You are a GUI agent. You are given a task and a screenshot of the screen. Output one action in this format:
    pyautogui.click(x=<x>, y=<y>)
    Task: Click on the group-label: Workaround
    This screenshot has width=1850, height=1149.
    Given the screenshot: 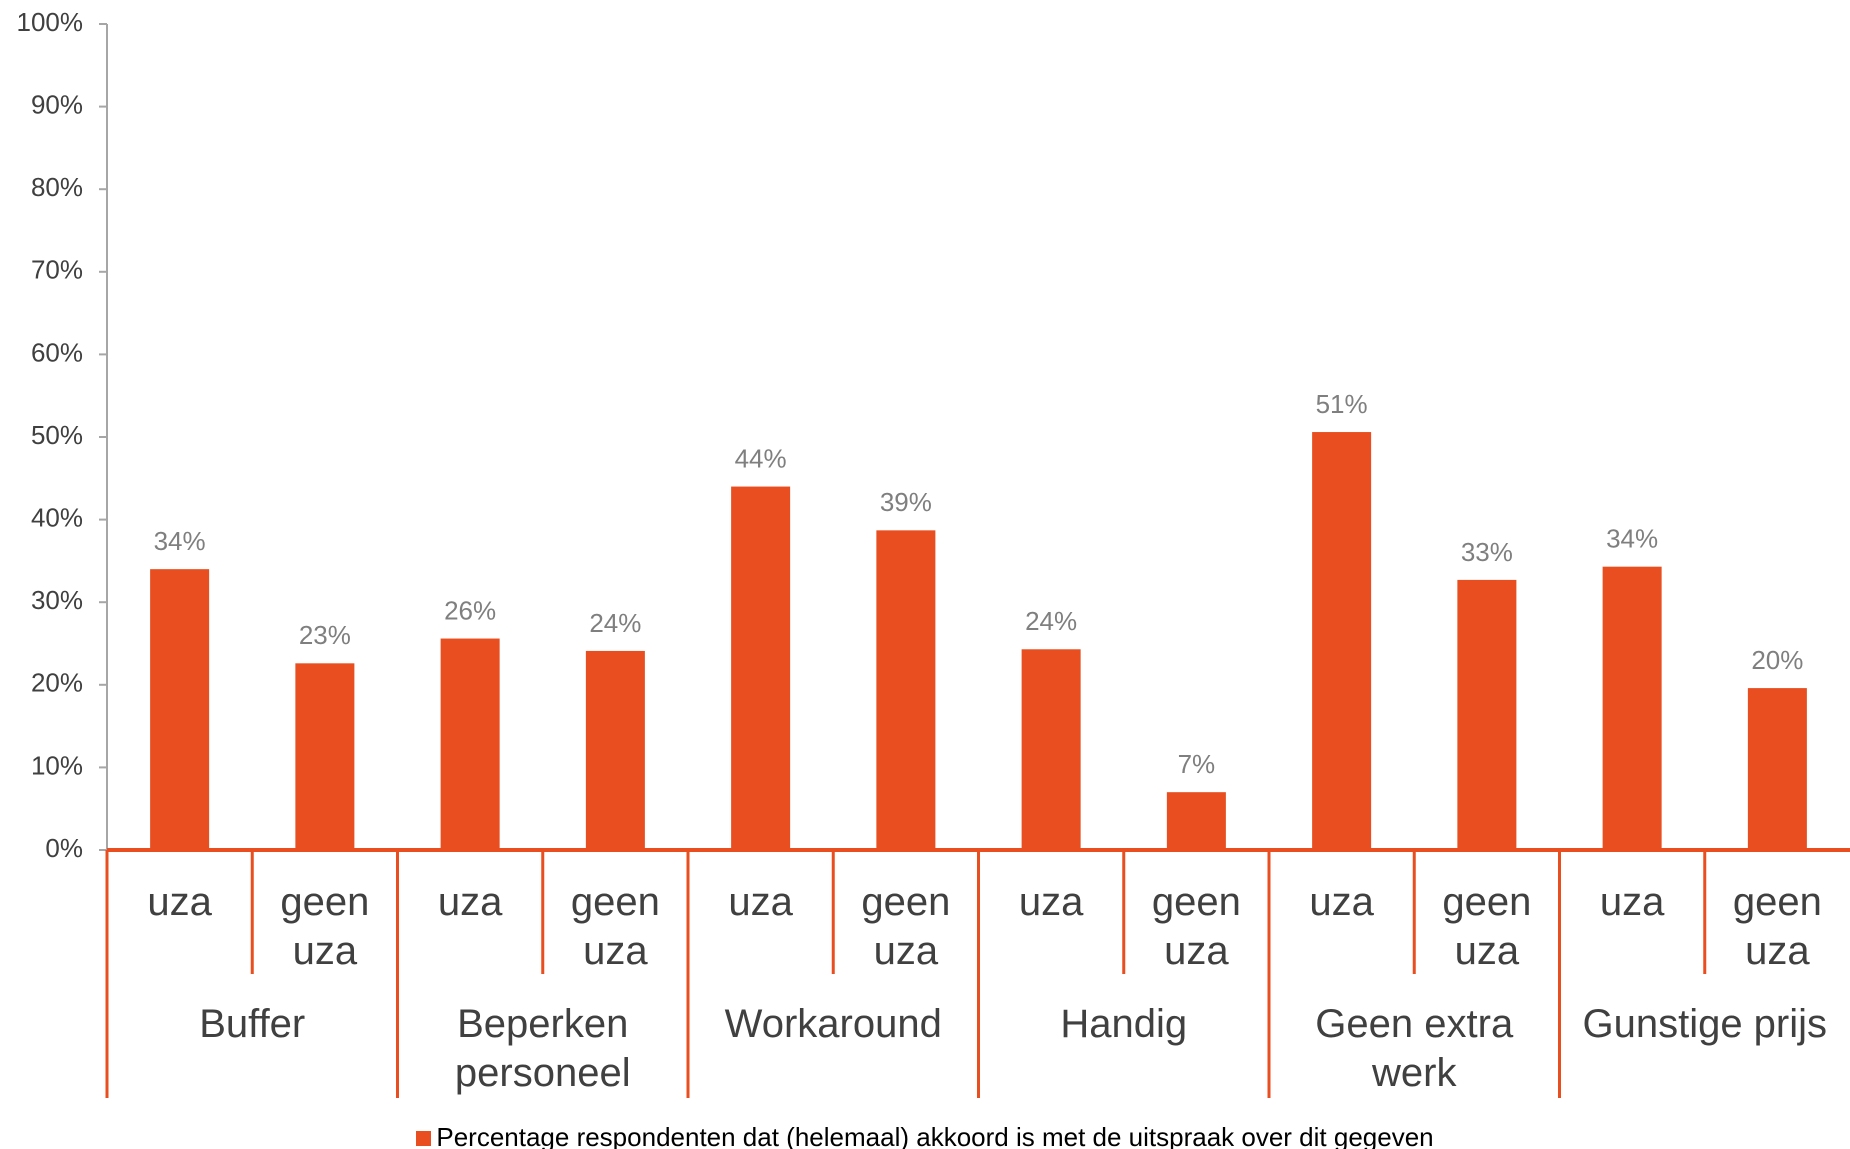 What is the action you would take?
    pyautogui.click(x=833, y=1024)
    